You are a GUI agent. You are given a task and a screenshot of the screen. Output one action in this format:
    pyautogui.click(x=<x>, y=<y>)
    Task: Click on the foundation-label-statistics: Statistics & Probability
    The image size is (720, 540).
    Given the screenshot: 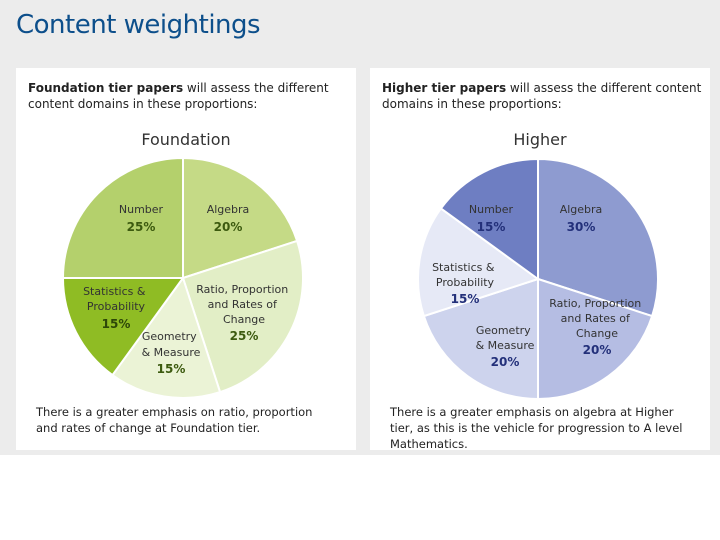 What is the action you would take?
    pyautogui.click(x=116, y=299)
    